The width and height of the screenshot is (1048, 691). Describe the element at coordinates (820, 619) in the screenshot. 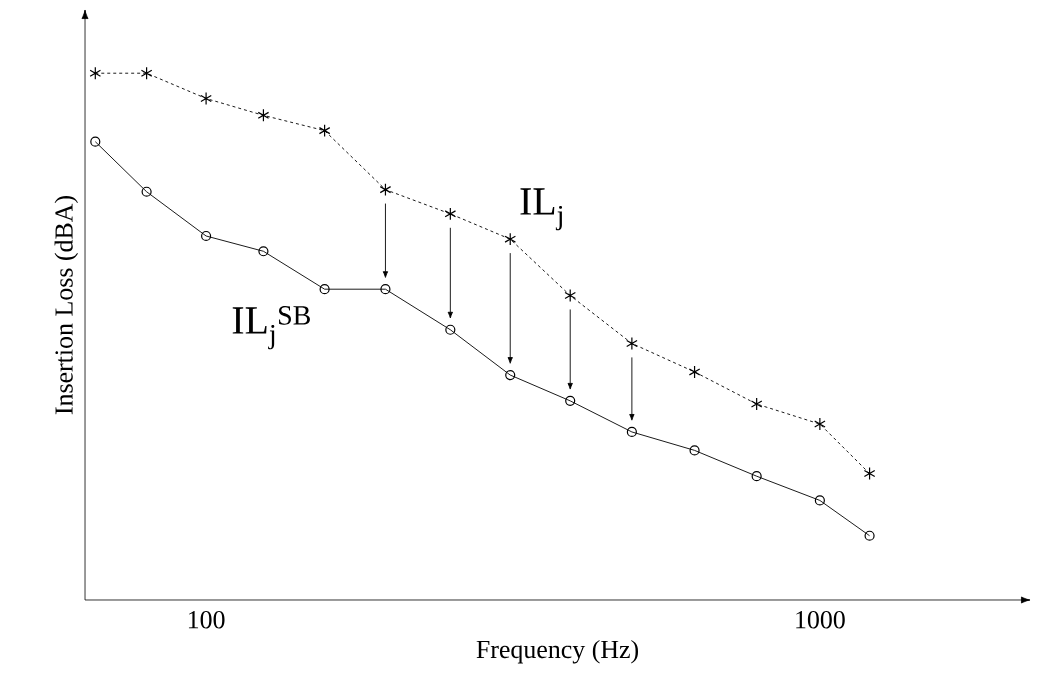

I see `x-tick-label: 1000` at that location.